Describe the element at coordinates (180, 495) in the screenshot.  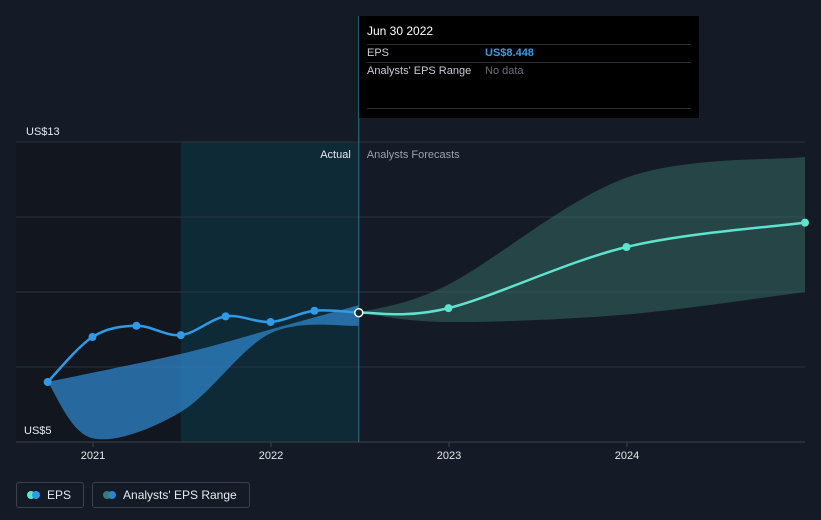
I see `legend-label-eps-range: Analysts' EPS Range` at that location.